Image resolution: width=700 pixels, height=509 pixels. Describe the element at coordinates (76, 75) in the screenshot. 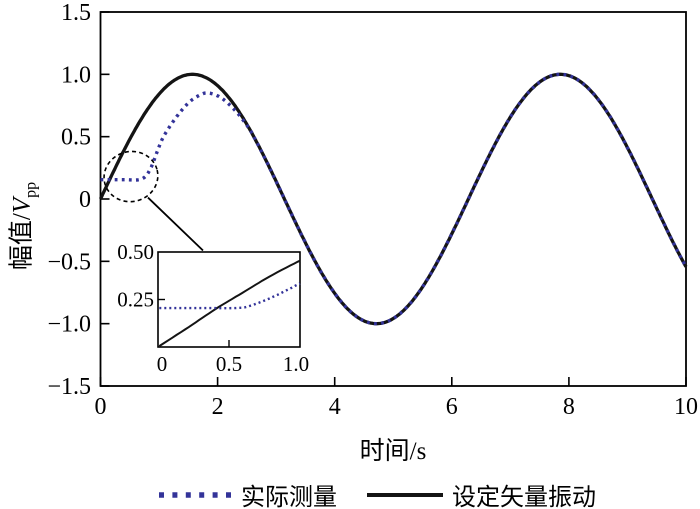

I see `y-tick-label: 1.0` at that location.